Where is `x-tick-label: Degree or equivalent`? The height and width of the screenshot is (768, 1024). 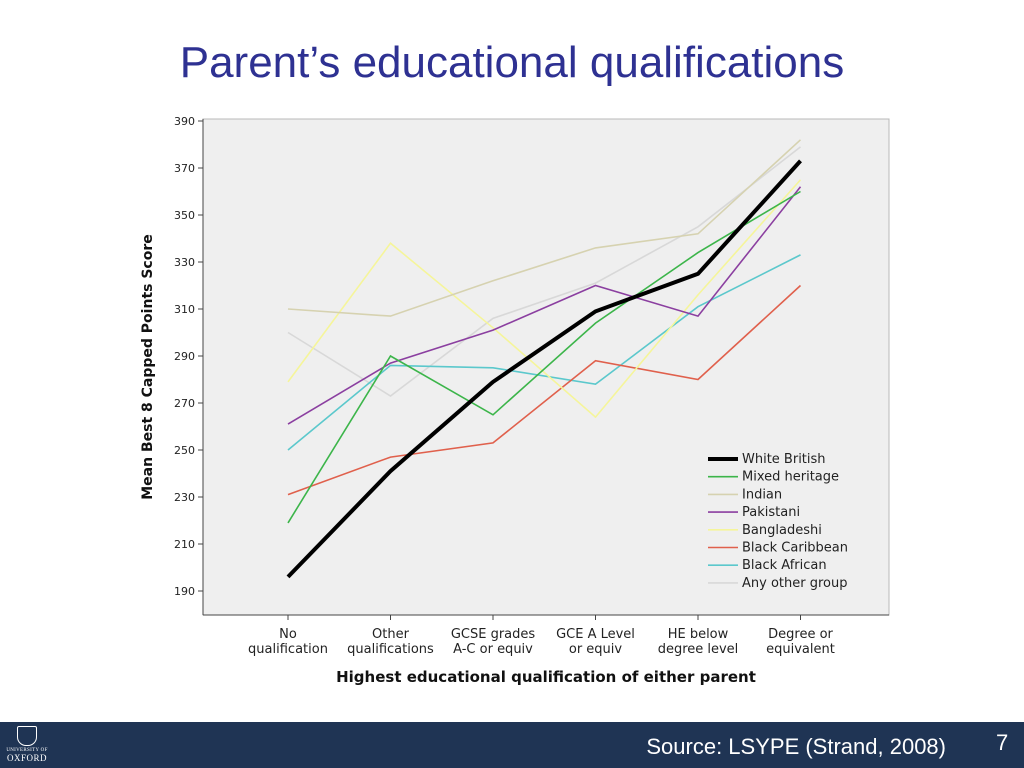
x-tick-label: Degree or equivalent is located at coordinates (800, 642).